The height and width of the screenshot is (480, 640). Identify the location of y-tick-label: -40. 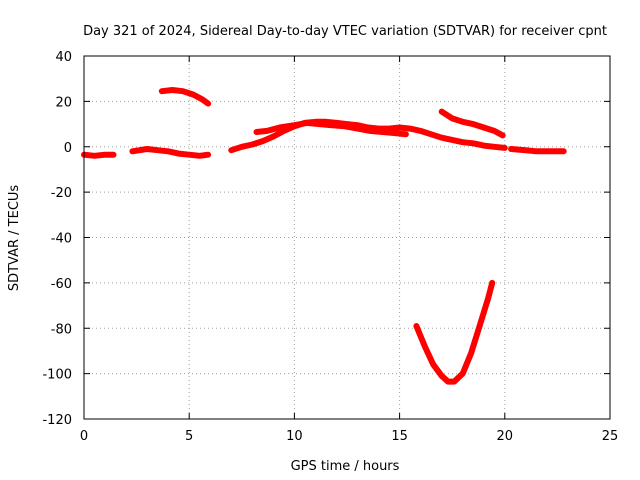
(61, 239).